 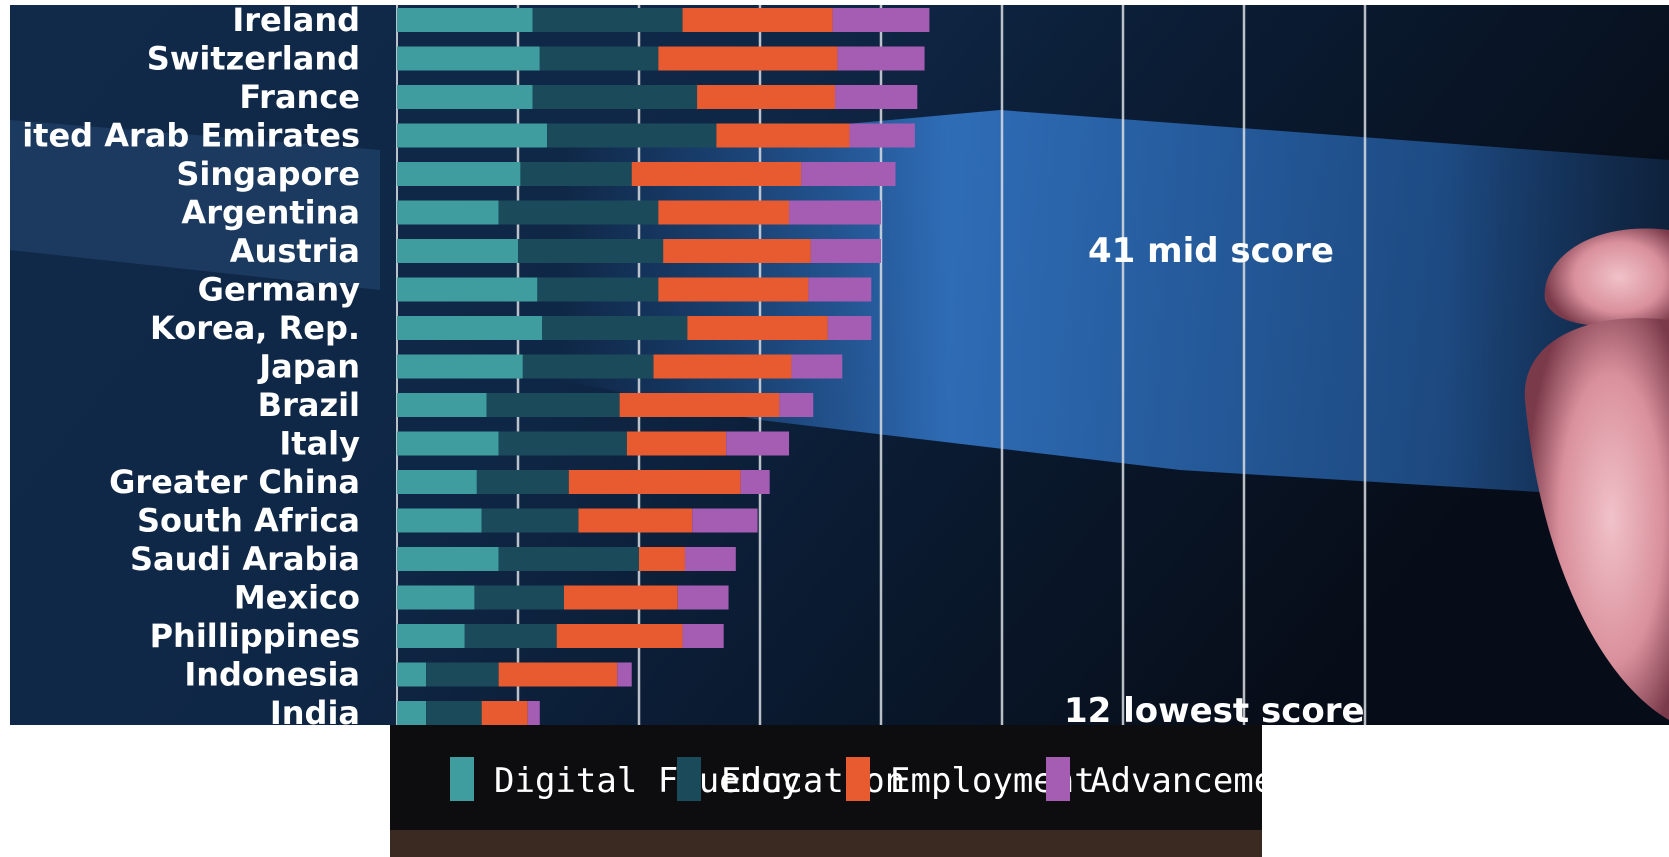 I want to click on category-label: Greater China, so click(x=234, y=482).